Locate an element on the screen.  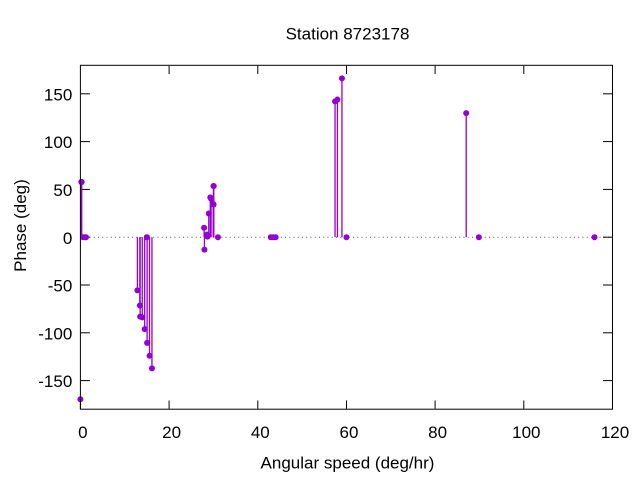
svg-text: -150 is located at coordinates (55, 381).